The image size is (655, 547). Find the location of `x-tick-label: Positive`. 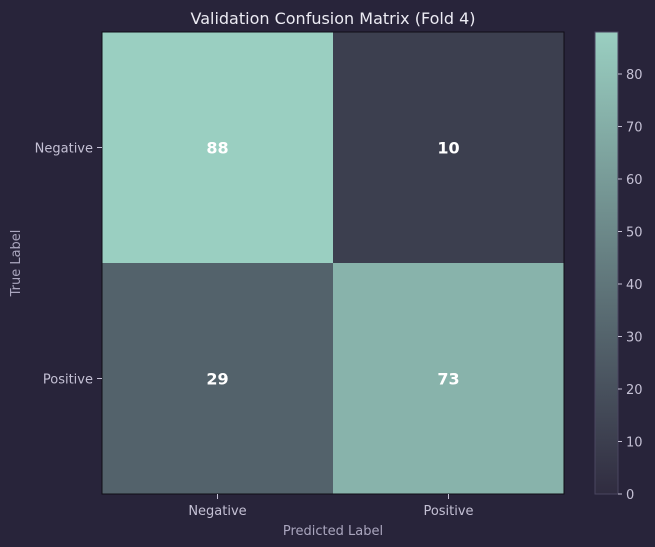

x-tick-label: Positive is located at coordinates (448, 511).